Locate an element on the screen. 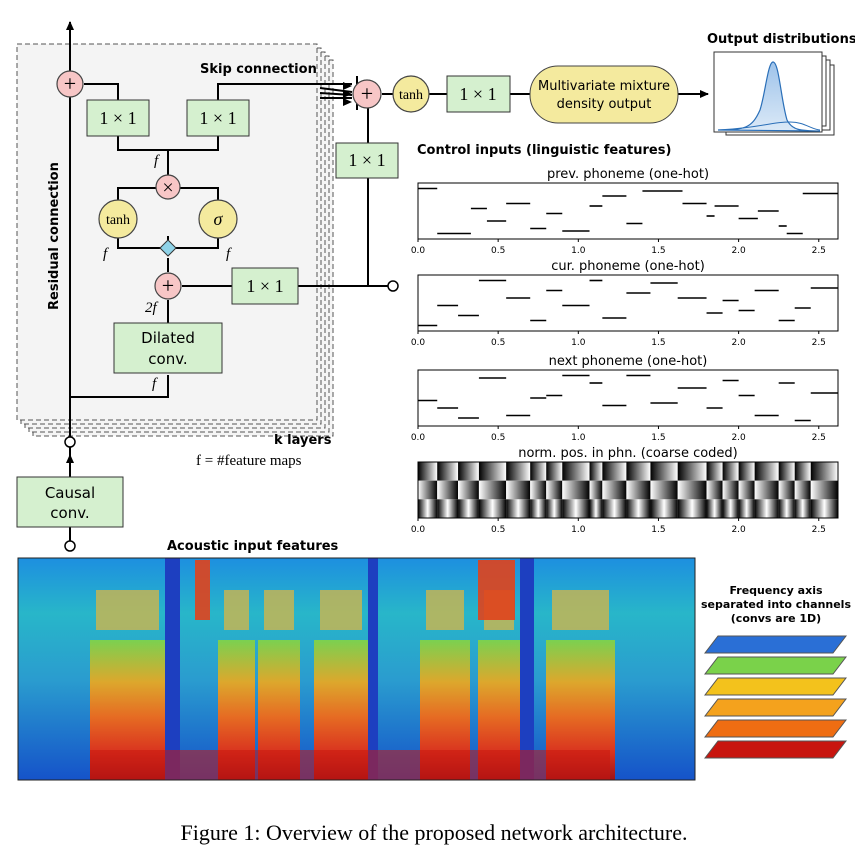 This screenshot has height=863, width=855. output-distributions-label: Output distributions is located at coordinates (781, 39).